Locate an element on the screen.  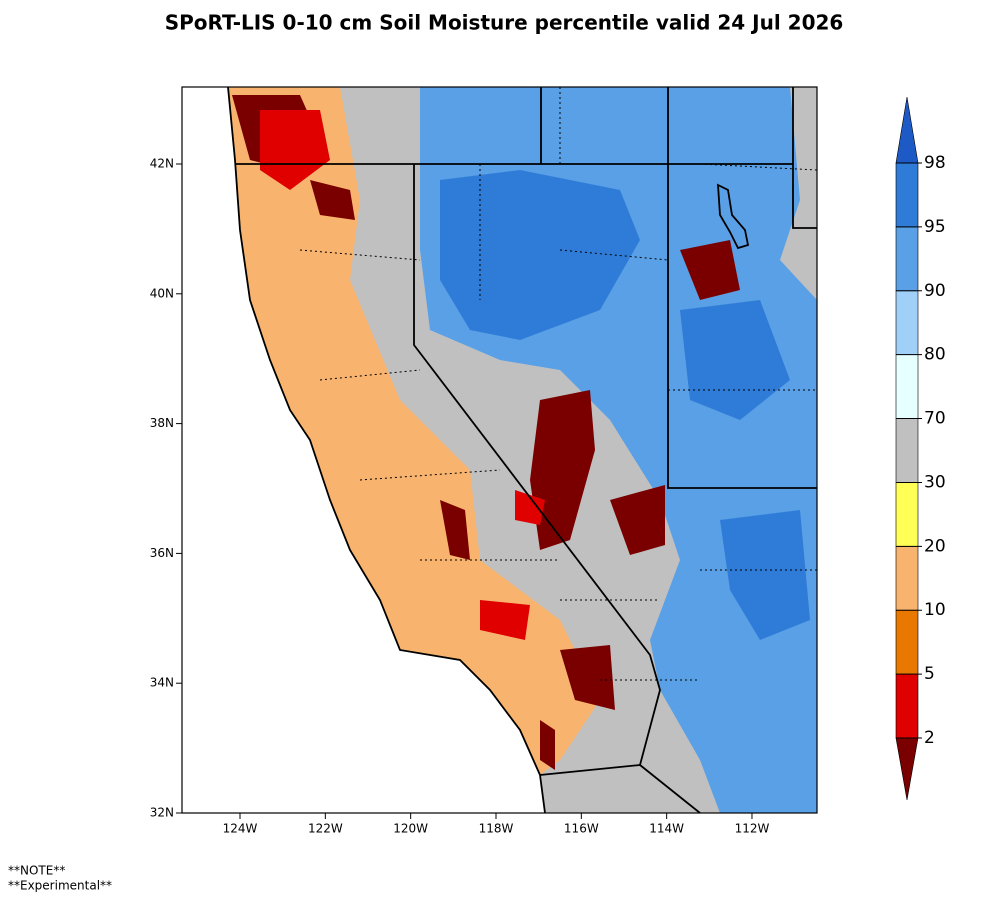
lon-label: 112W is located at coordinates (752, 829).